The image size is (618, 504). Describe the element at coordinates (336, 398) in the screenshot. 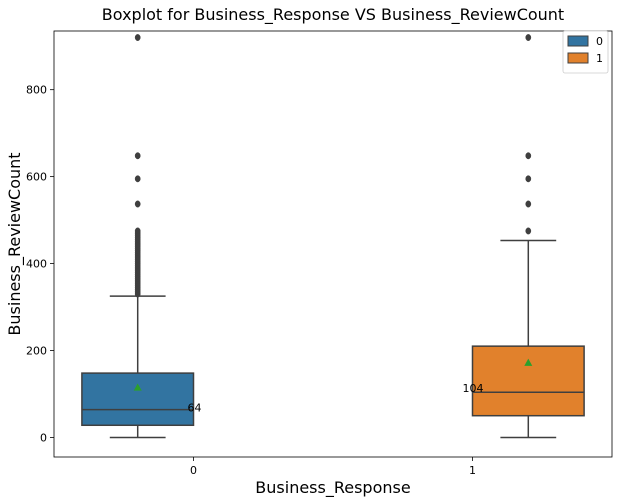

I see `annotation-group: 64 104` at that location.